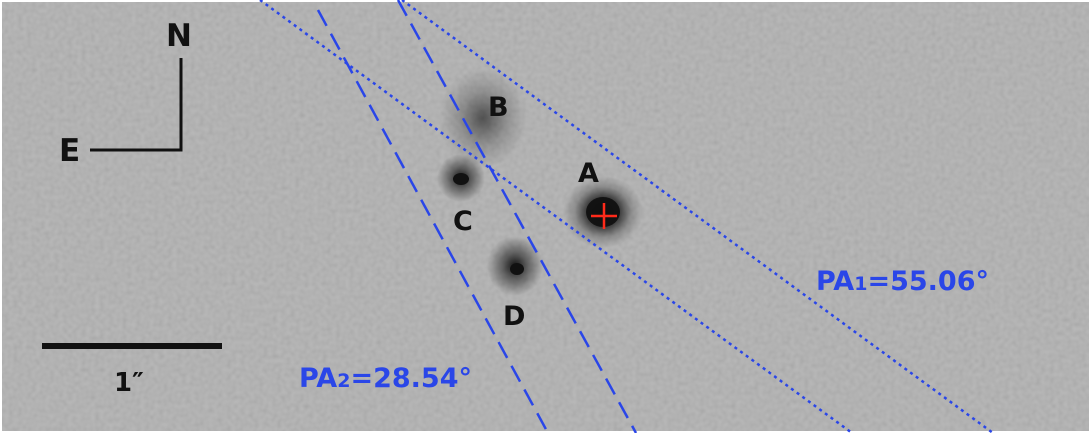 This screenshot has height=433, width=1091. What do you see at coordinates (588, 173) in the screenshot?
I see `source-a-label: A` at bounding box center [588, 173].